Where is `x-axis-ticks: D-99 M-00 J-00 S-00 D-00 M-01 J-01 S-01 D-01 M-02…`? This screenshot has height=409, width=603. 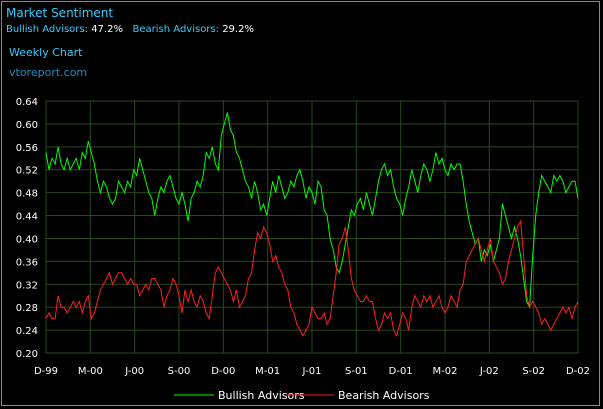 x-axis-ticks: D-99 M-00 J-00 S-00 D-00 M-01 J-01 S-01 D-01 M-02… is located at coordinates (312, 371).